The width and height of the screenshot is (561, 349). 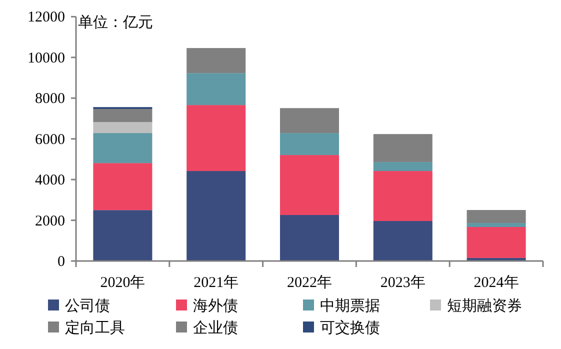 I want to click on y-tick-label: 12000, so click(x=46, y=18).